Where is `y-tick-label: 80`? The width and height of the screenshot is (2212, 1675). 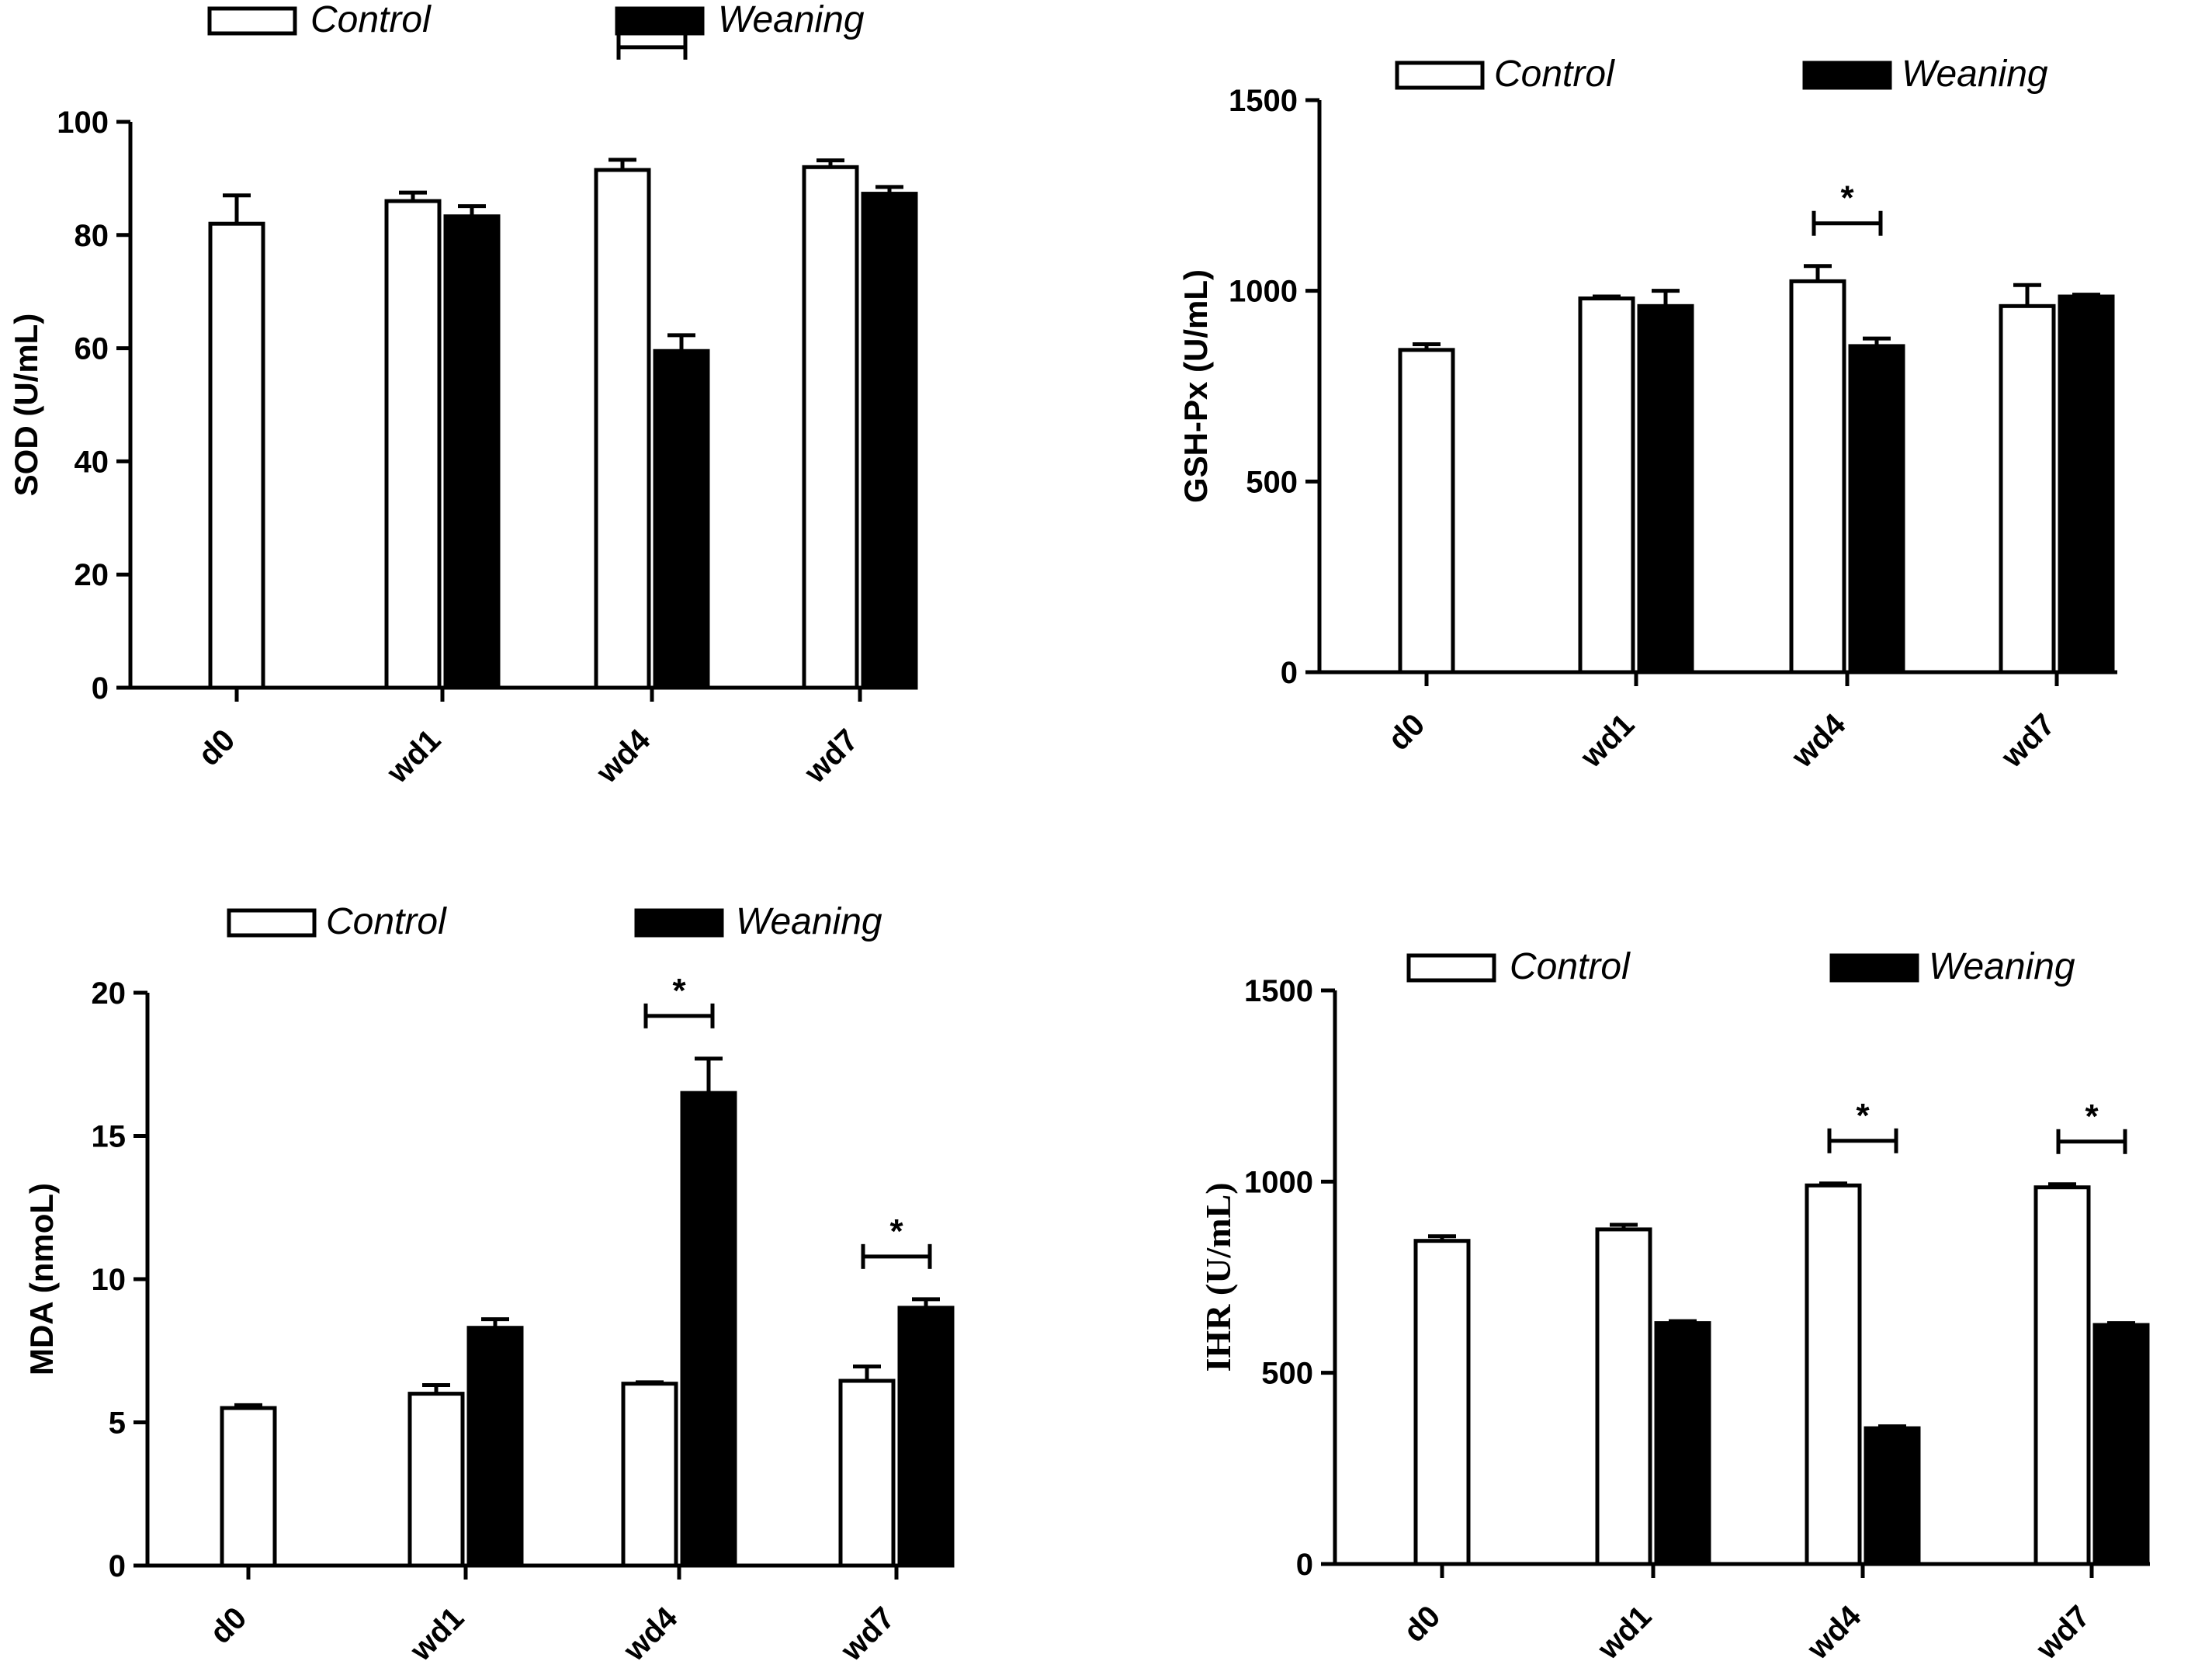
y-tick-label: 80 is located at coordinates (92, 236).